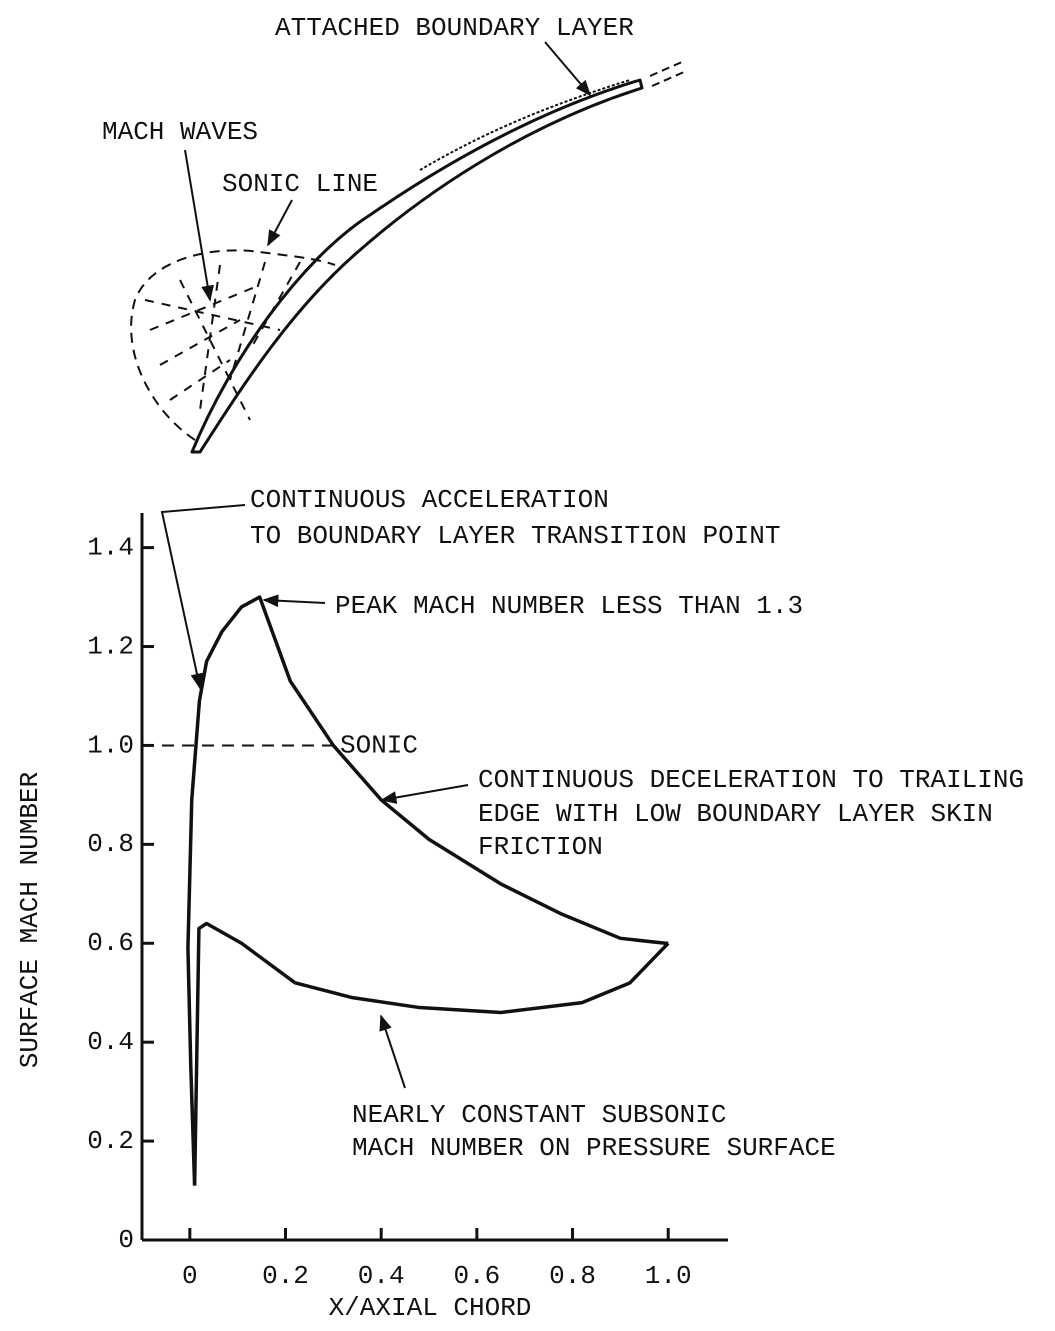  Describe the element at coordinates (110, 646) in the screenshot. I see `y-tick-label: 1.2` at that location.